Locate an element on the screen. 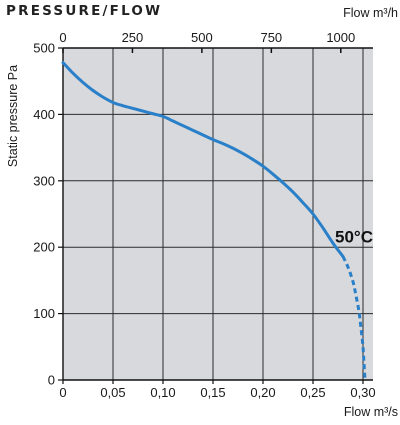 Image resolution: width=400 pixels, height=425 pixels. y-tick-label: 0 is located at coordinates (51, 380).